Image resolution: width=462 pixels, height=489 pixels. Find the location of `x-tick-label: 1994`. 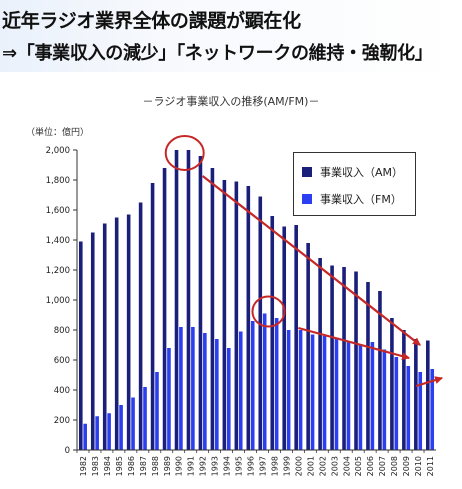

x-tick-label: 1994 is located at coordinates (227, 466).